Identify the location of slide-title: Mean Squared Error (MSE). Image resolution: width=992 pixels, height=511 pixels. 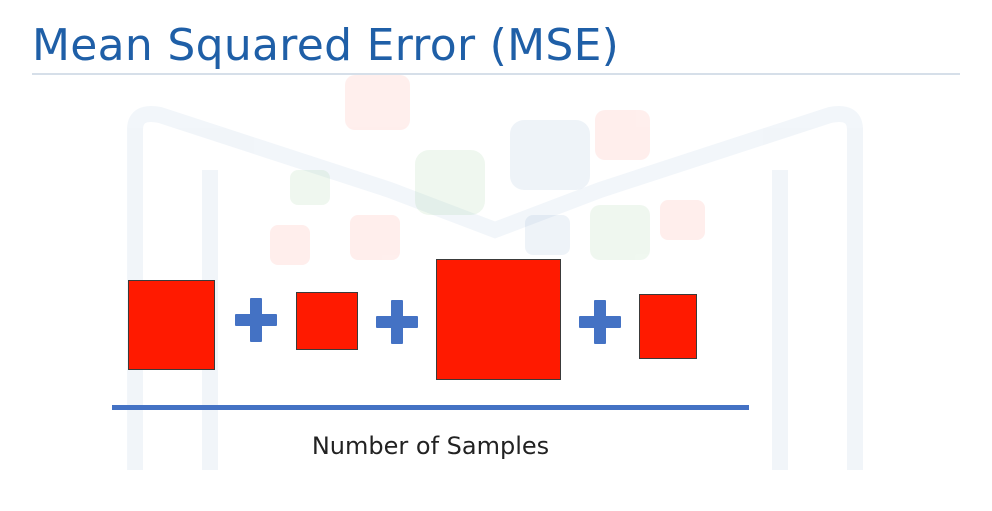
(326, 45).